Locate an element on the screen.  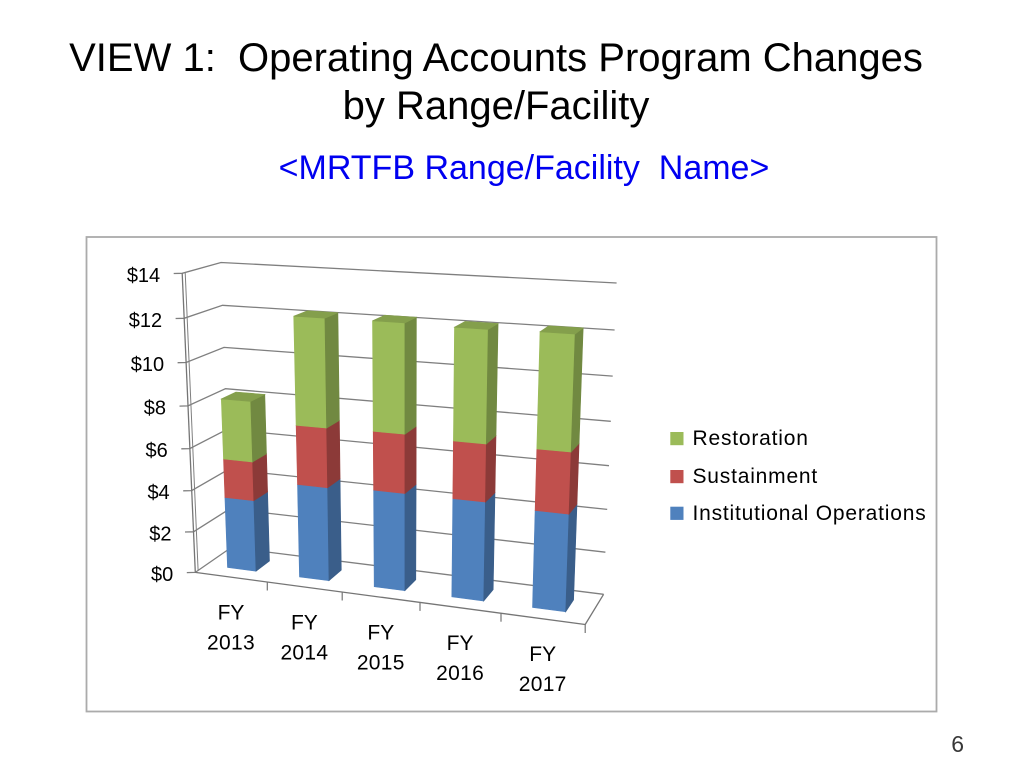
svg-text: 2015 is located at coordinates (381, 663).